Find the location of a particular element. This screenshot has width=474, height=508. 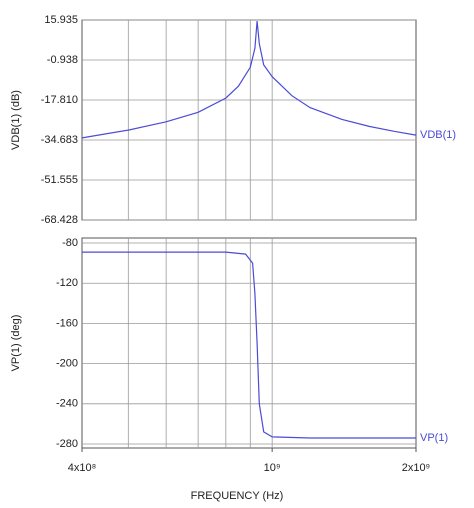

y-tick-label: 15.935 is located at coordinates (61, 20).